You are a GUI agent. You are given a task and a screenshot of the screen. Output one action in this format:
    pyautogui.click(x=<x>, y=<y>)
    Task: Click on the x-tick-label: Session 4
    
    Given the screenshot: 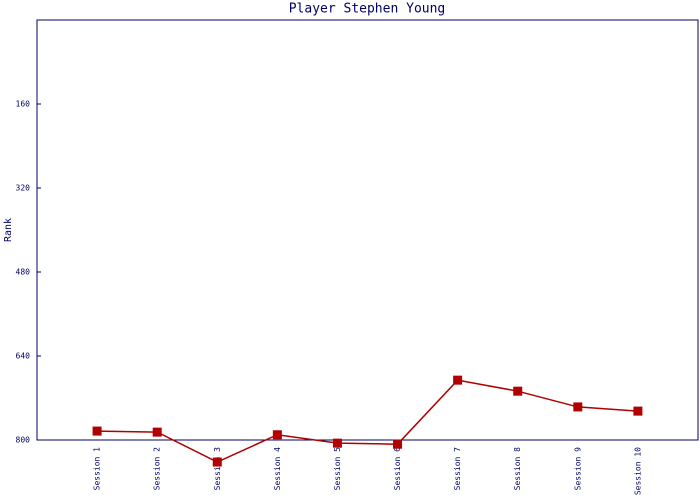 What is the action you would take?
    pyautogui.click(x=277, y=469)
    